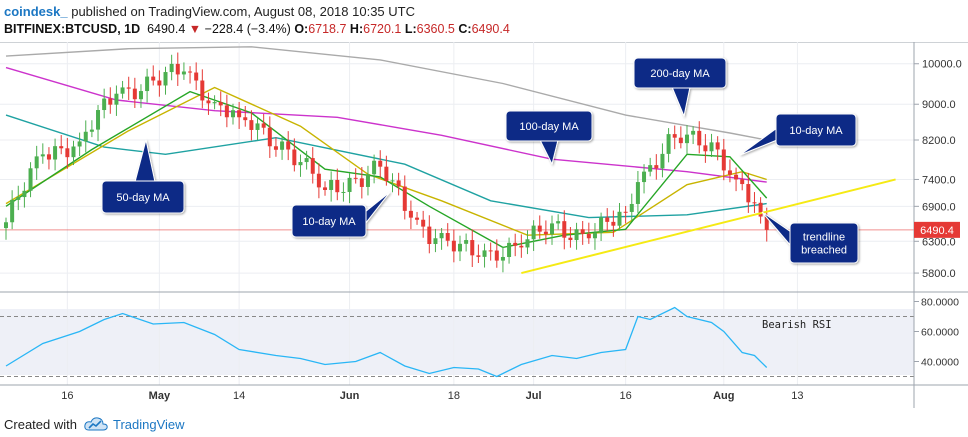 The height and width of the screenshot is (437, 968). Describe the element at coordinates (797, 396) in the screenshot. I see `x-tick-label: 13` at that location.